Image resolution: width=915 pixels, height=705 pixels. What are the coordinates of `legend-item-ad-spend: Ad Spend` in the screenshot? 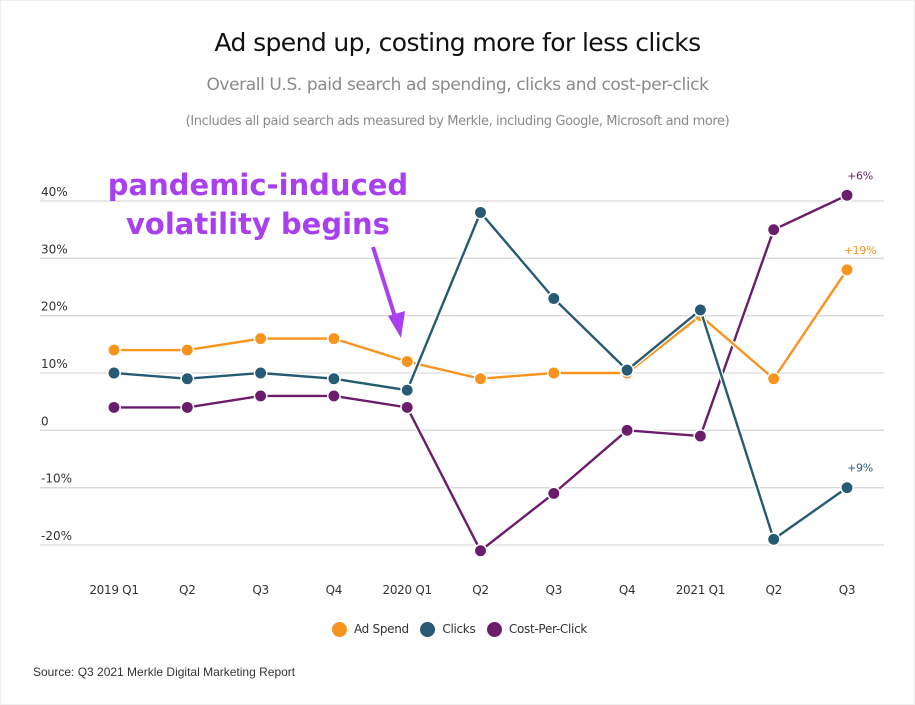 It's located at (368, 629).